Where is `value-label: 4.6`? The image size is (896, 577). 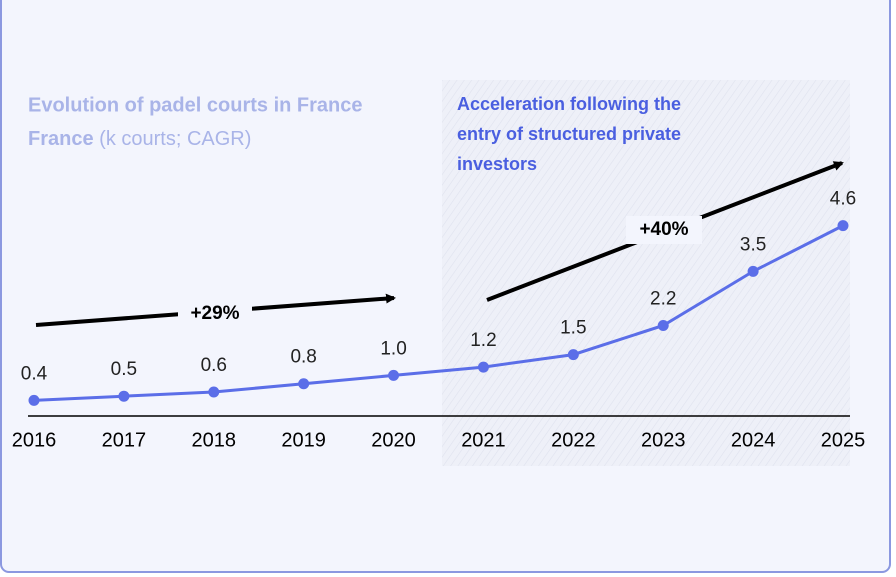
value-label: 4.6 is located at coordinates (843, 199).